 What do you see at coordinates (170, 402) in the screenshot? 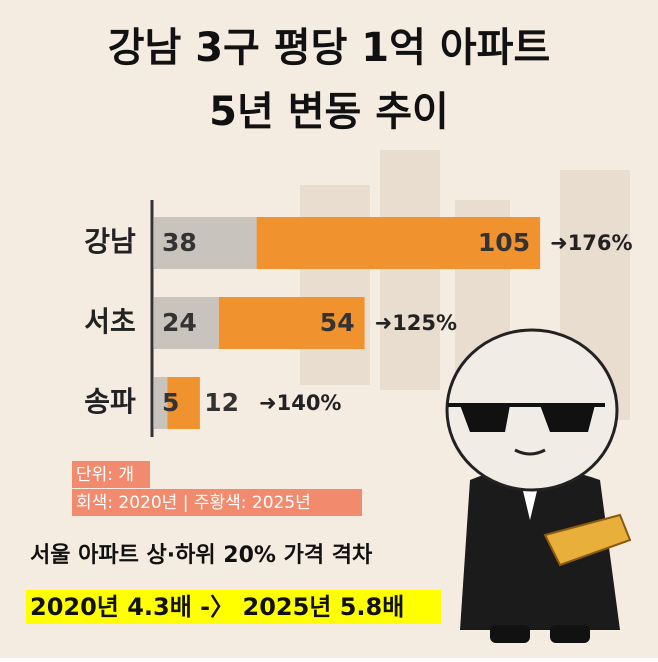
I see `value-label: 5` at bounding box center [170, 402].